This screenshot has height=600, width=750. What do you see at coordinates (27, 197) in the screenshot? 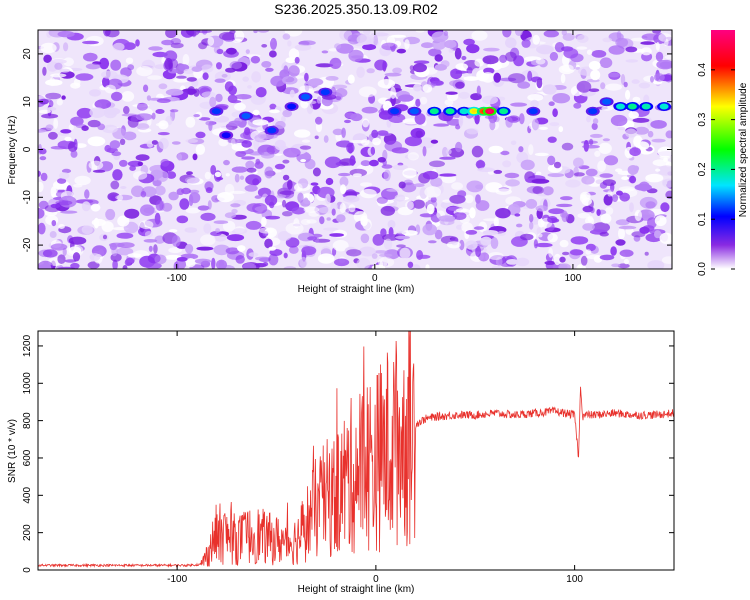
I see `y-tick-label: -10` at bounding box center [27, 197].